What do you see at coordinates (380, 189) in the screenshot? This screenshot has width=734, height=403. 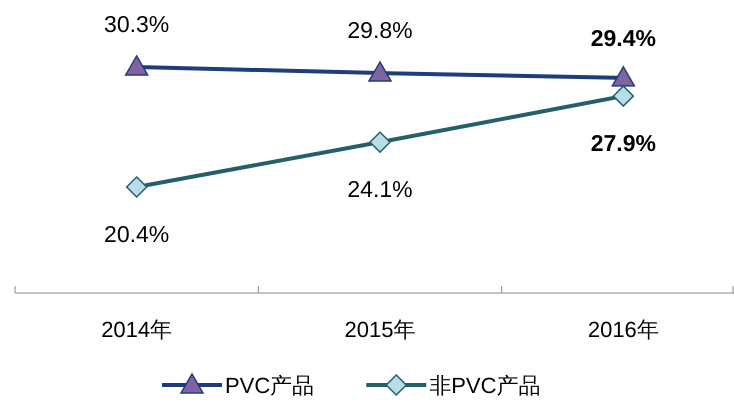 I see `data-label: 24.1%` at bounding box center [380, 189].